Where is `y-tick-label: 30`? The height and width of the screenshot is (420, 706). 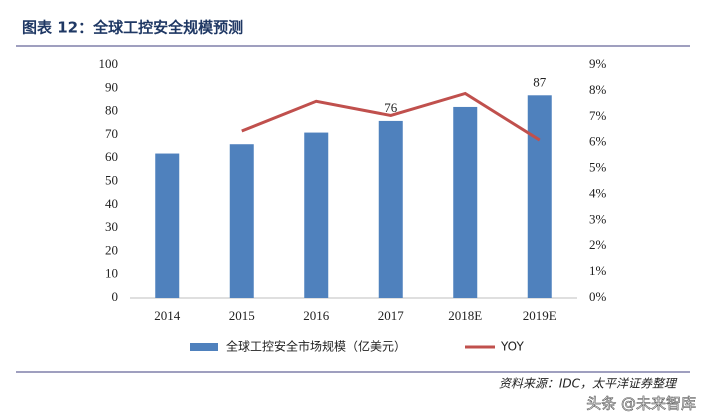 y-tick-label: 30 is located at coordinates (111, 226).